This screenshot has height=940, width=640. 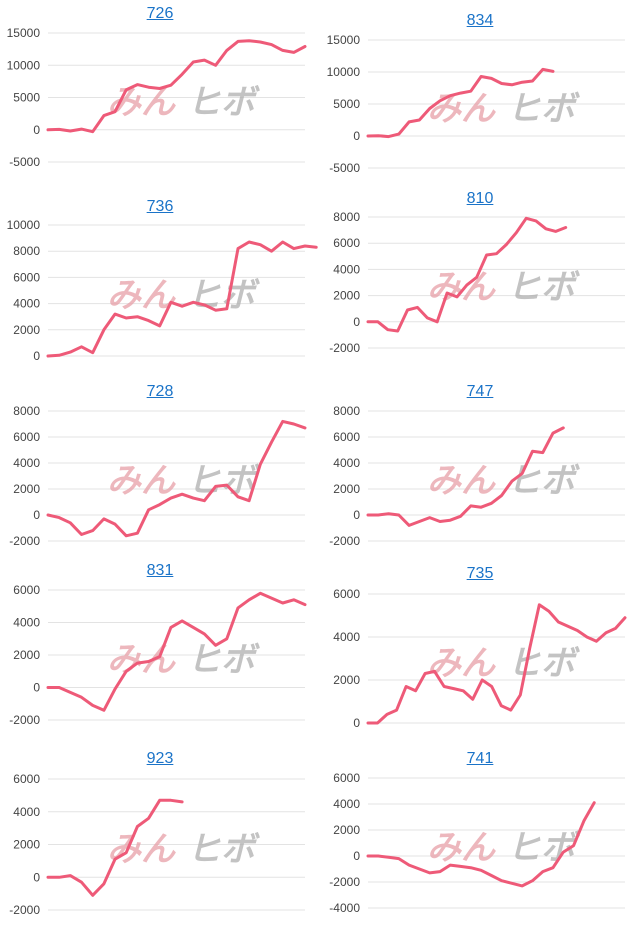 I want to click on line-chart: -2000 0 2000 4000 6000 みんヒボ, so click(x=160, y=846).